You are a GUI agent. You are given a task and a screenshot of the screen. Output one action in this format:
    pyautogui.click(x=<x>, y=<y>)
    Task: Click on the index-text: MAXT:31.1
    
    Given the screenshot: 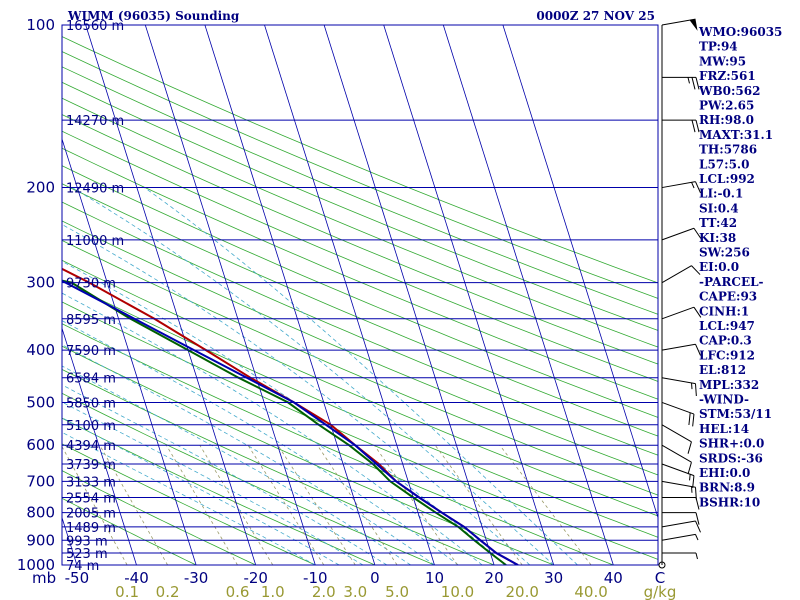 What is the action you would take?
    pyautogui.click(x=736, y=135)
    